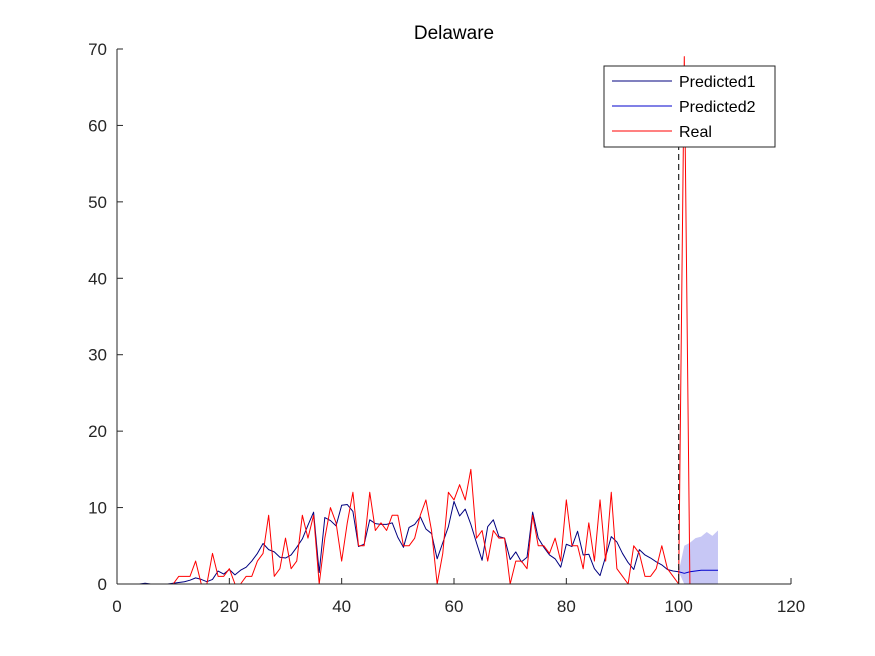 This screenshot has width=875, height=656. What do you see at coordinates (97, 355) in the screenshot?
I see `y-tick-label: 30` at bounding box center [97, 355].